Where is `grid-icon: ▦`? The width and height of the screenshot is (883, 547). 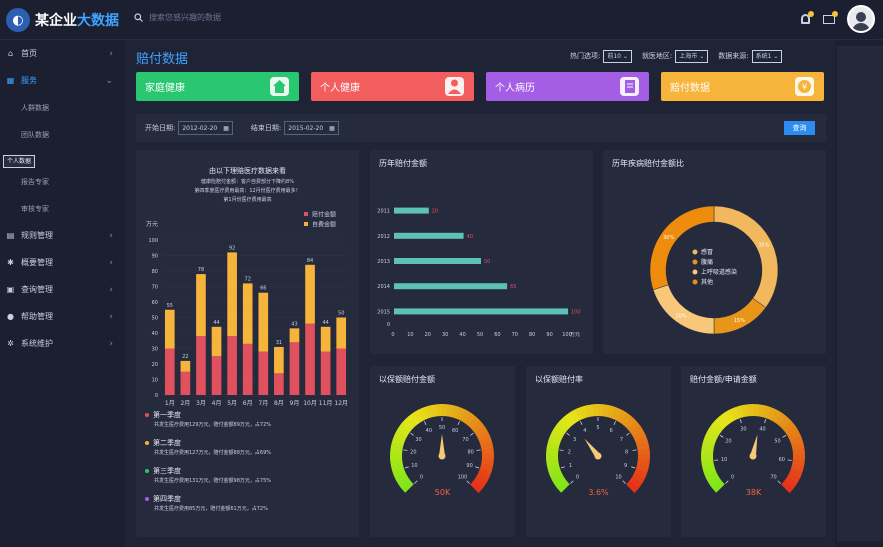
grid-icon: ▦ is located at coordinates (10, 80).